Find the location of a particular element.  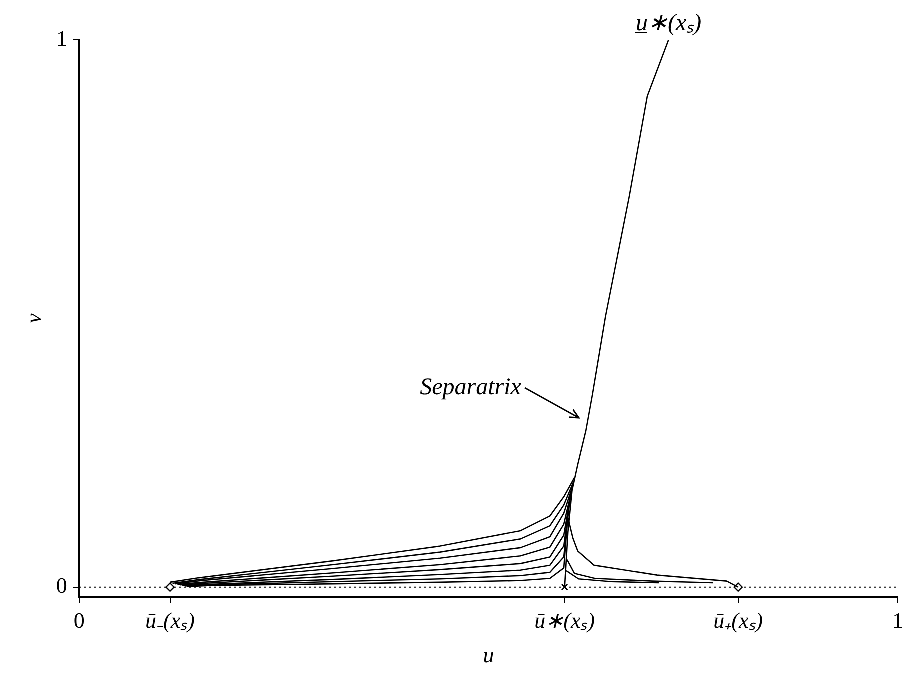

x-tick-label: ū₊(xₛ) is located at coordinates (739, 621).